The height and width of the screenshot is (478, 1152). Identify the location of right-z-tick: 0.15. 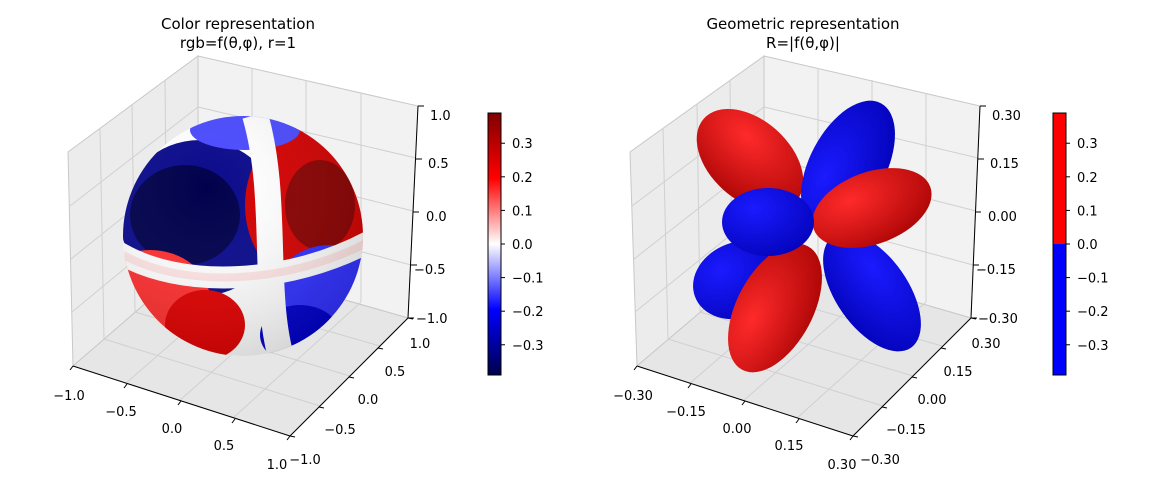
(1004, 164).